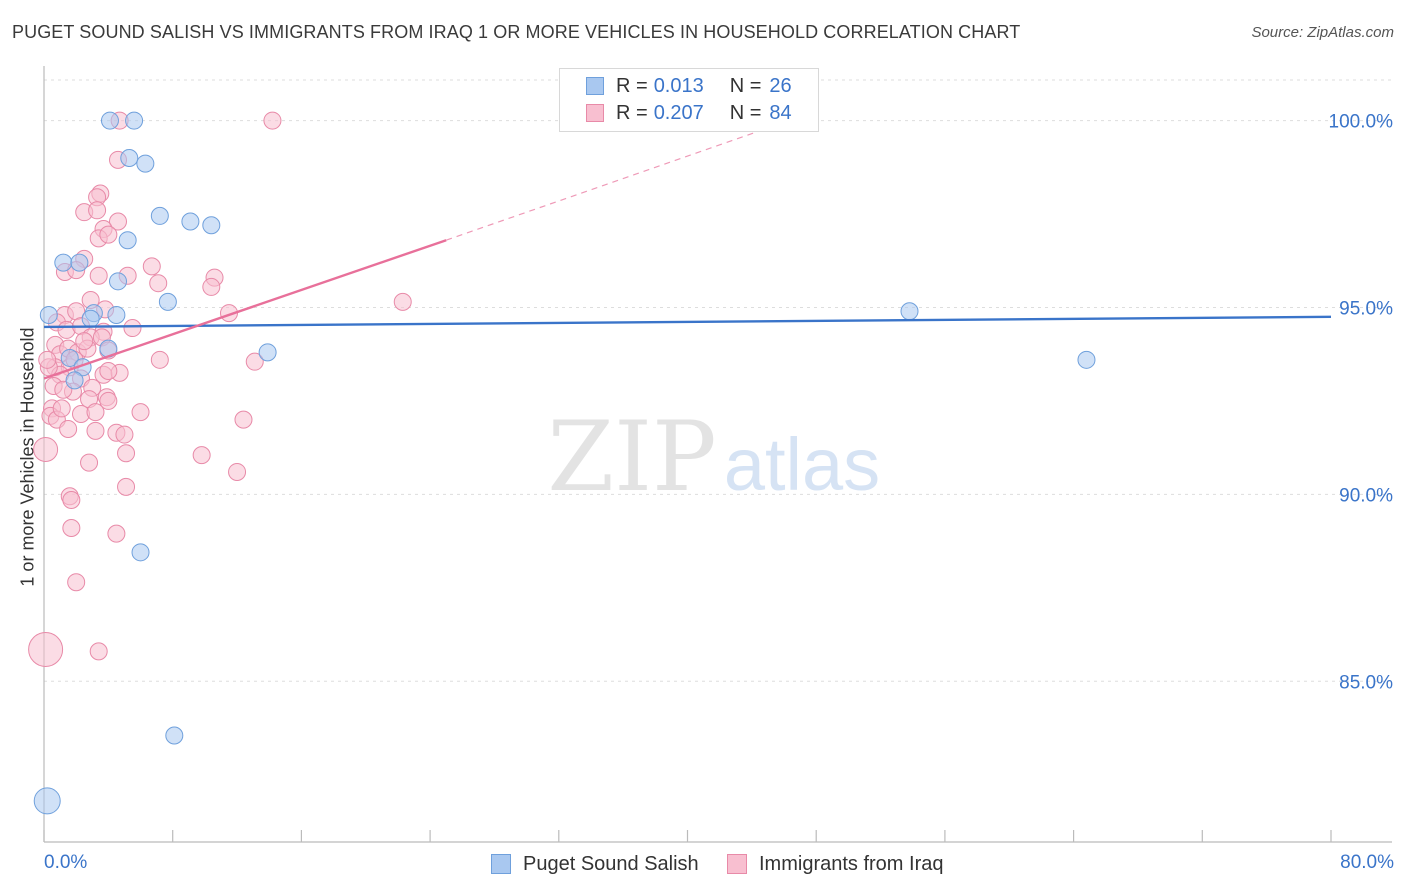 The width and height of the screenshot is (1406, 892). What do you see at coordinates (1366, 682) in the screenshot?
I see `y-tick-label: 85.0%` at bounding box center [1366, 682].